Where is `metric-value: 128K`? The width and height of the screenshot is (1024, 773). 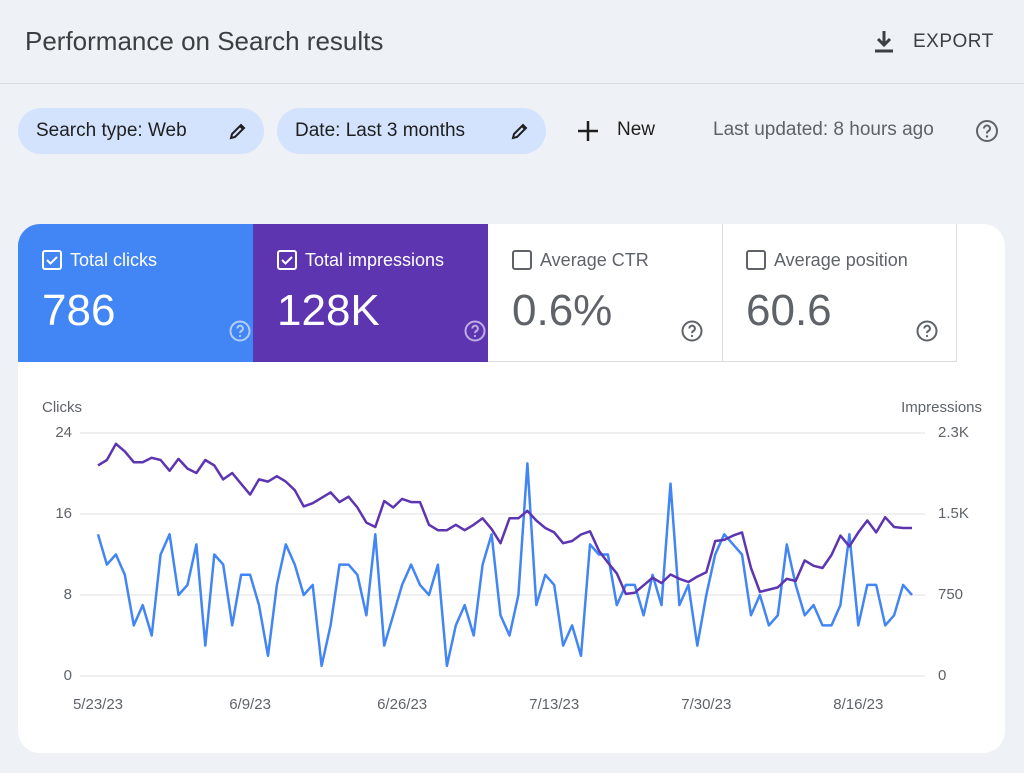 metric-value: 128K is located at coordinates (328, 310).